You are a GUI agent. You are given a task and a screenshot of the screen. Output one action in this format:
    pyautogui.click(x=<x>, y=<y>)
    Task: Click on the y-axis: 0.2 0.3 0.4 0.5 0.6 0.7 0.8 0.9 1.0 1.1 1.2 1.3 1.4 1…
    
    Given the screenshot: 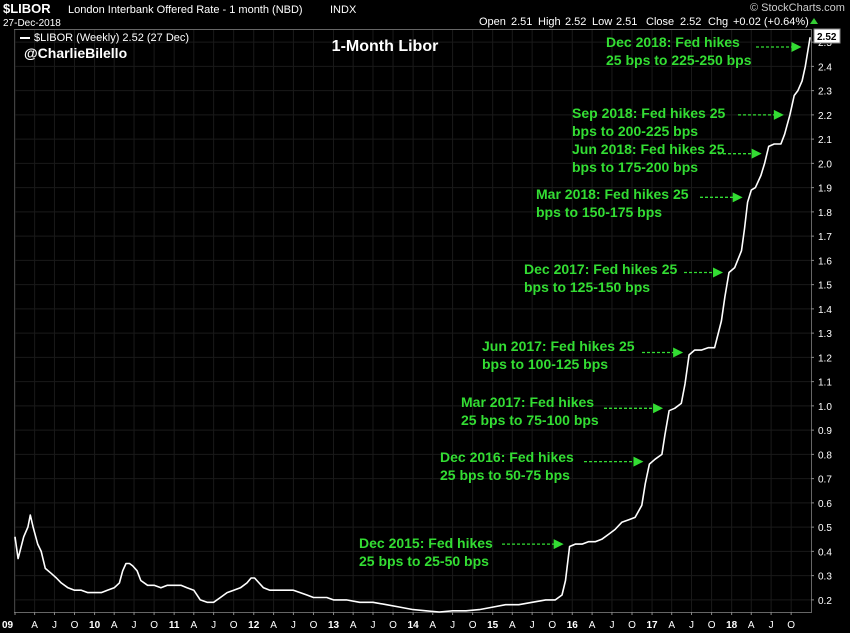 What is the action you would take?
    pyautogui.click(x=821, y=322)
    